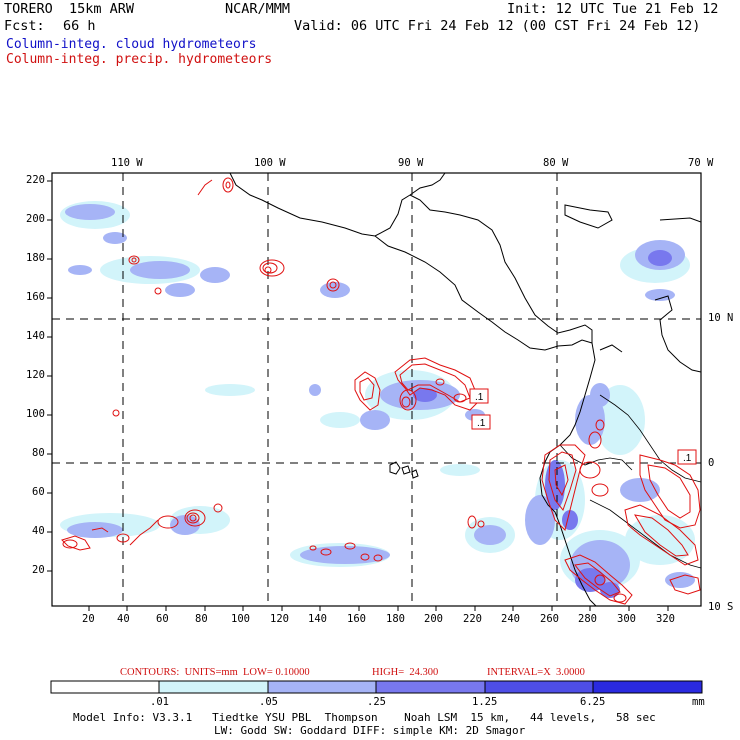 Image resolution: width=740 pixels, height=740 pixels. Describe the element at coordinates (698, 702) in the screenshot. I see `colorbar-unit: mm` at that location.